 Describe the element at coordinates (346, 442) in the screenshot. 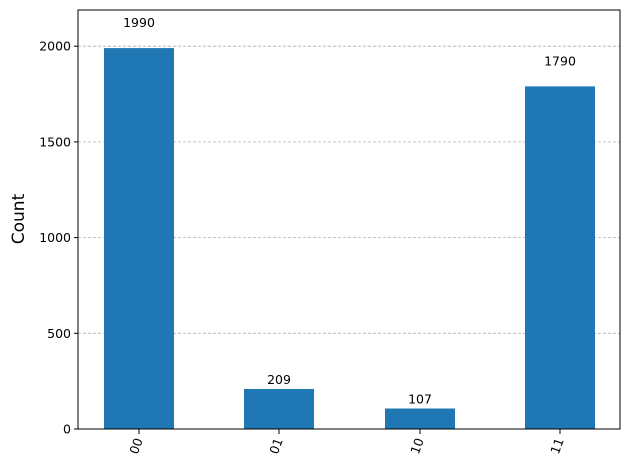

I see `x-axis: 00 01 10 11` at that location.